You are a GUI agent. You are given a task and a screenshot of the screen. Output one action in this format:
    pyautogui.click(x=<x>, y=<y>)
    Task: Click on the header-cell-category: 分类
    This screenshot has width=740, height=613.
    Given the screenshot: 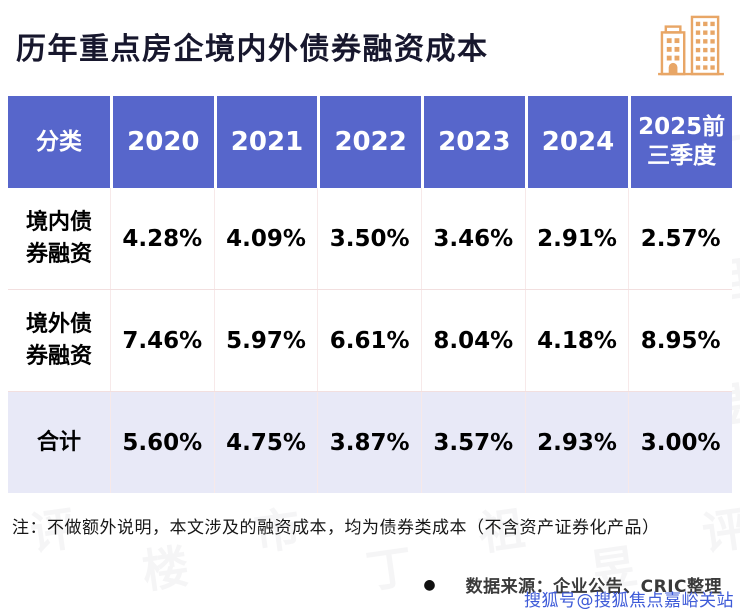 What is the action you would take?
    pyautogui.click(x=59, y=141)
    